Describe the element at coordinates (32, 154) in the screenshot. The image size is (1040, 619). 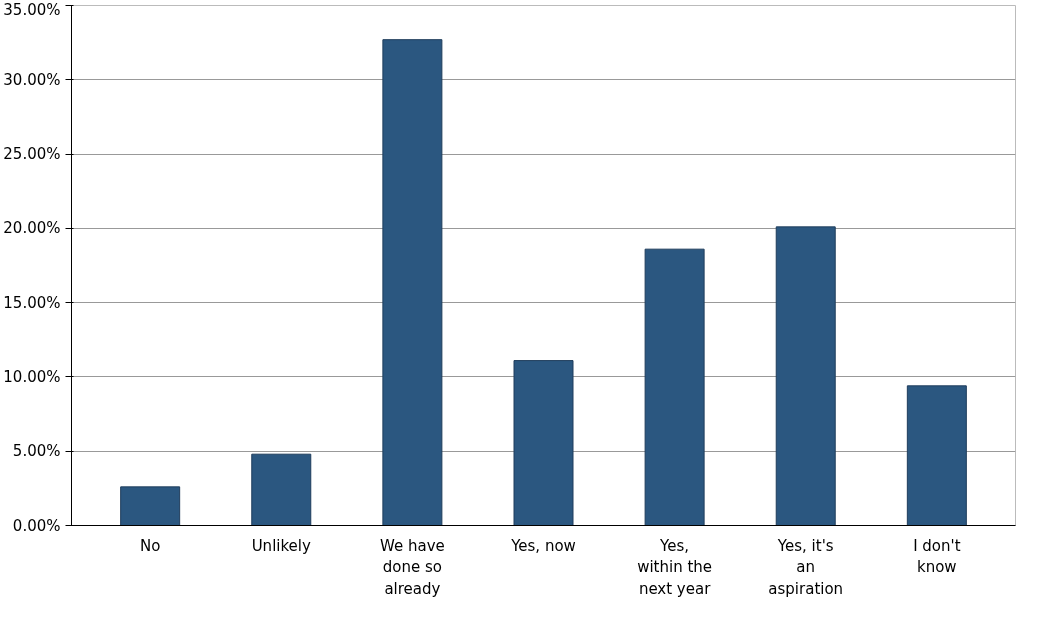
I see `y-tick-label: 25.00%` at that location.